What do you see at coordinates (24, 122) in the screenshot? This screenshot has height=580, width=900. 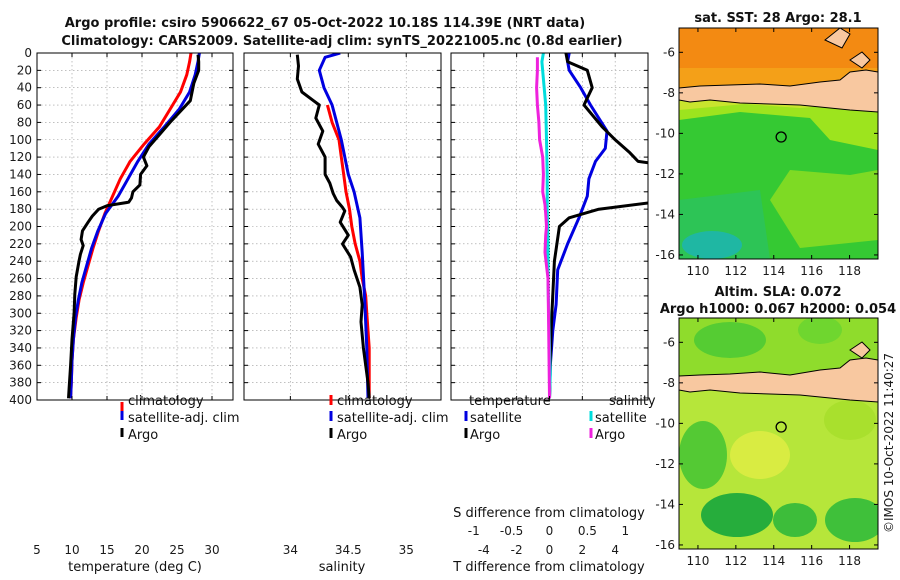 I see `y-tick-label: 80` at bounding box center [24, 122].